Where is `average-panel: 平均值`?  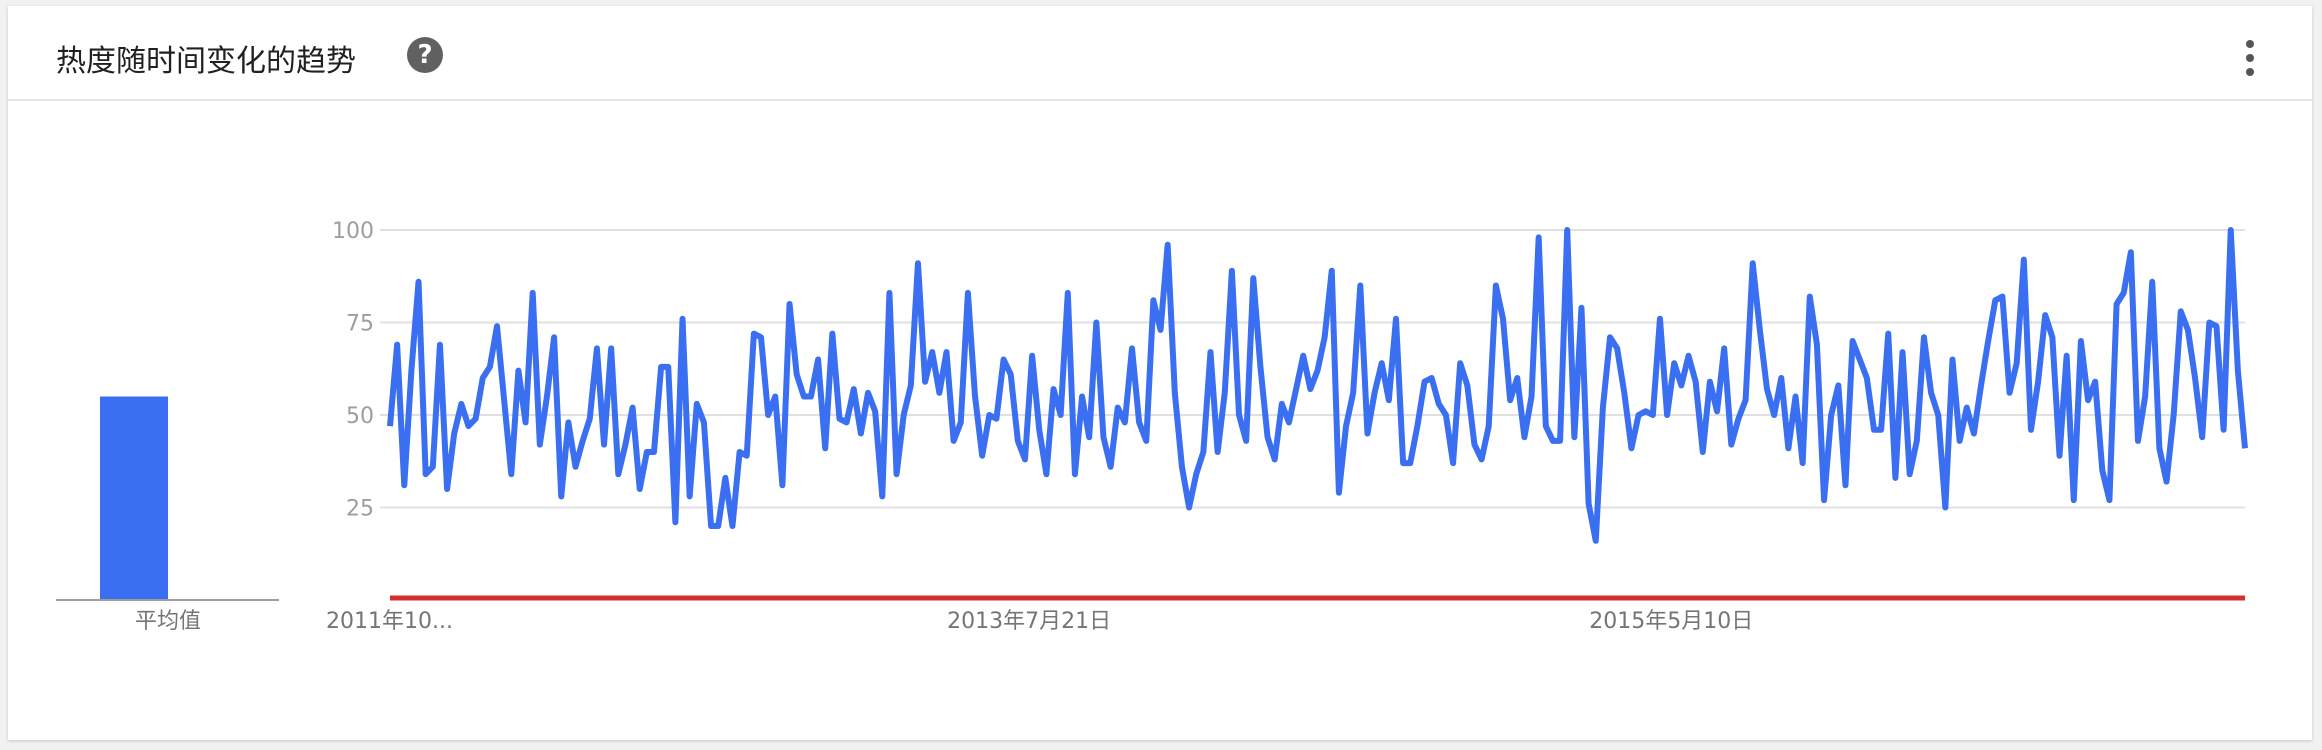 average-panel: 平均值 is located at coordinates (167, 516).